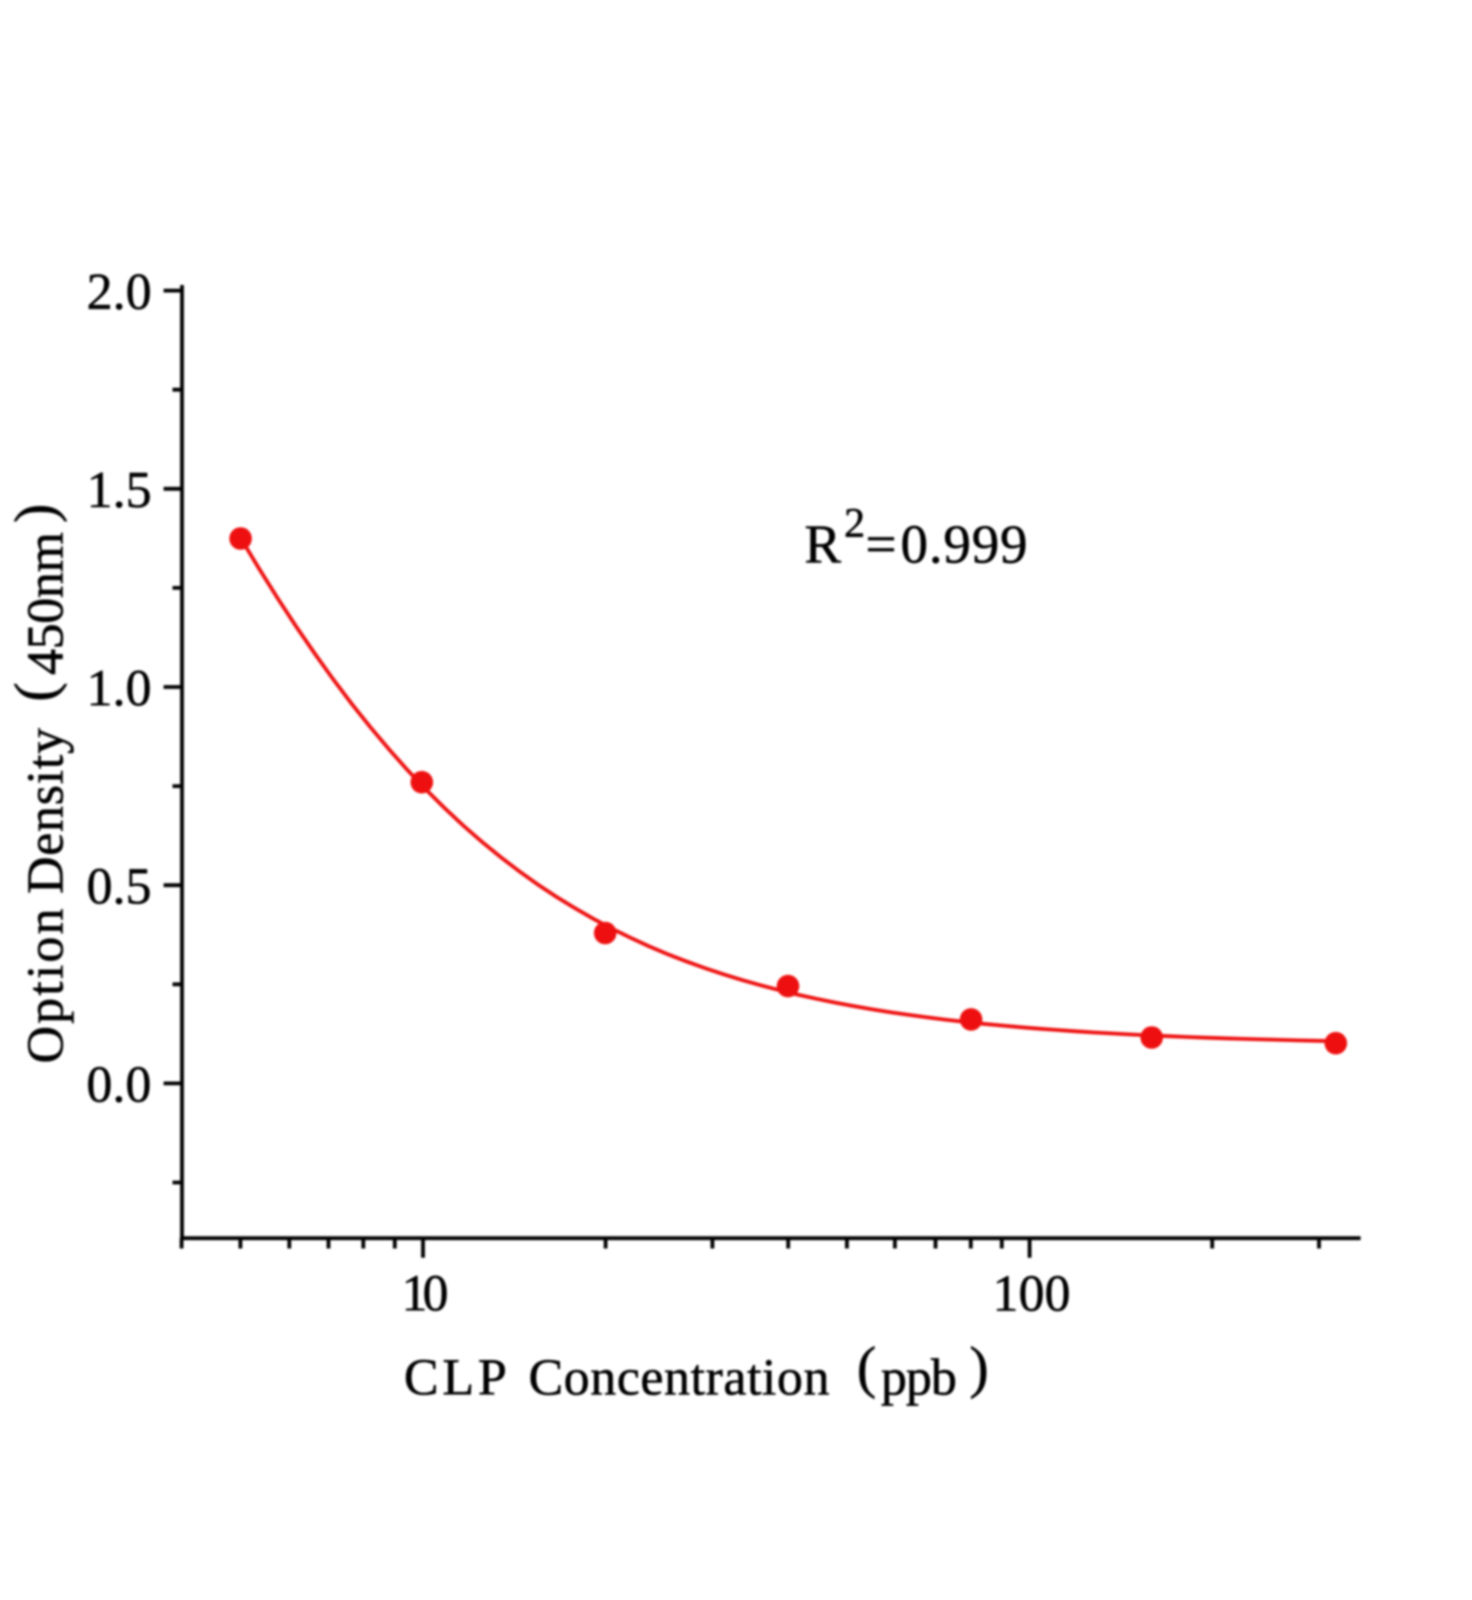  Describe the element at coordinates (964, 544) in the screenshot. I see `svg-text: 0.999` at that location.